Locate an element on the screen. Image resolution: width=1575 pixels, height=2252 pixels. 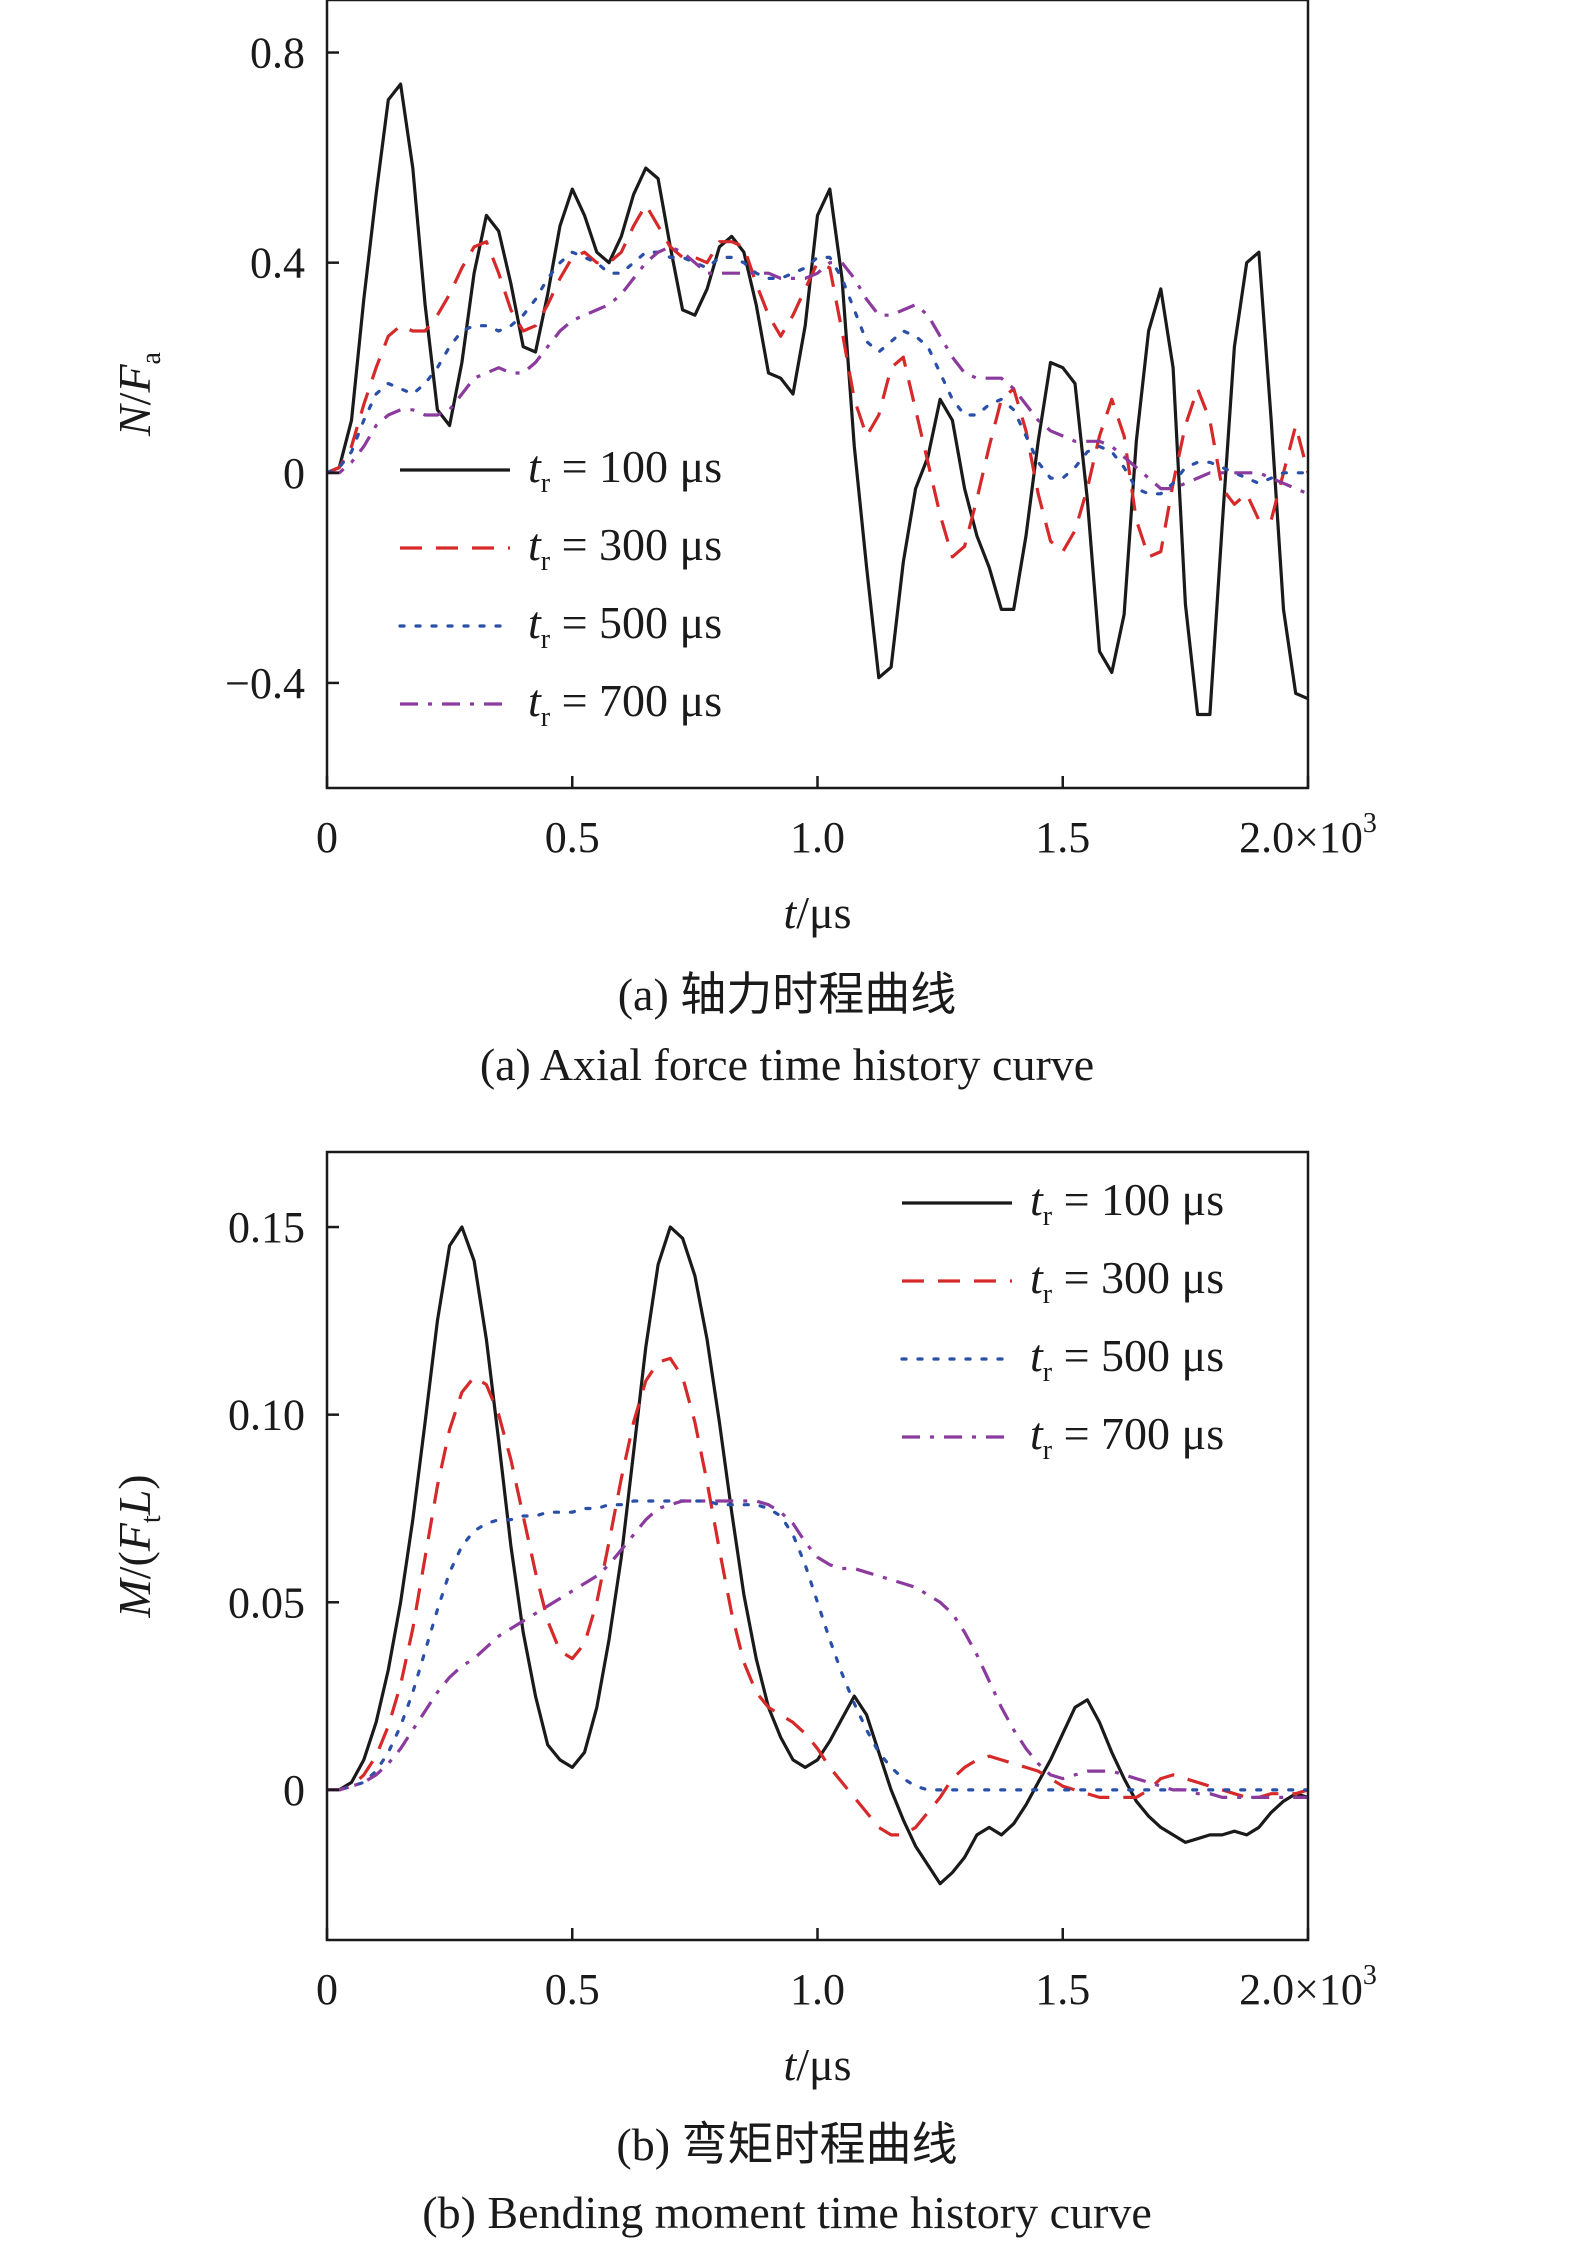
y-tick-label: 0.8 is located at coordinates (277, 53).